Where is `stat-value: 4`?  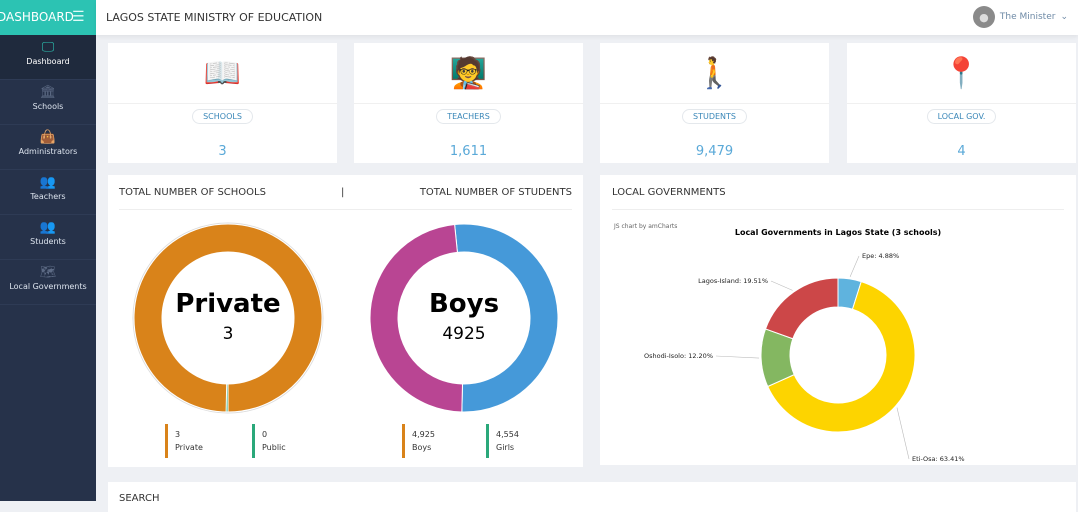 stat-value: 4 is located at coordinates (961, 151).